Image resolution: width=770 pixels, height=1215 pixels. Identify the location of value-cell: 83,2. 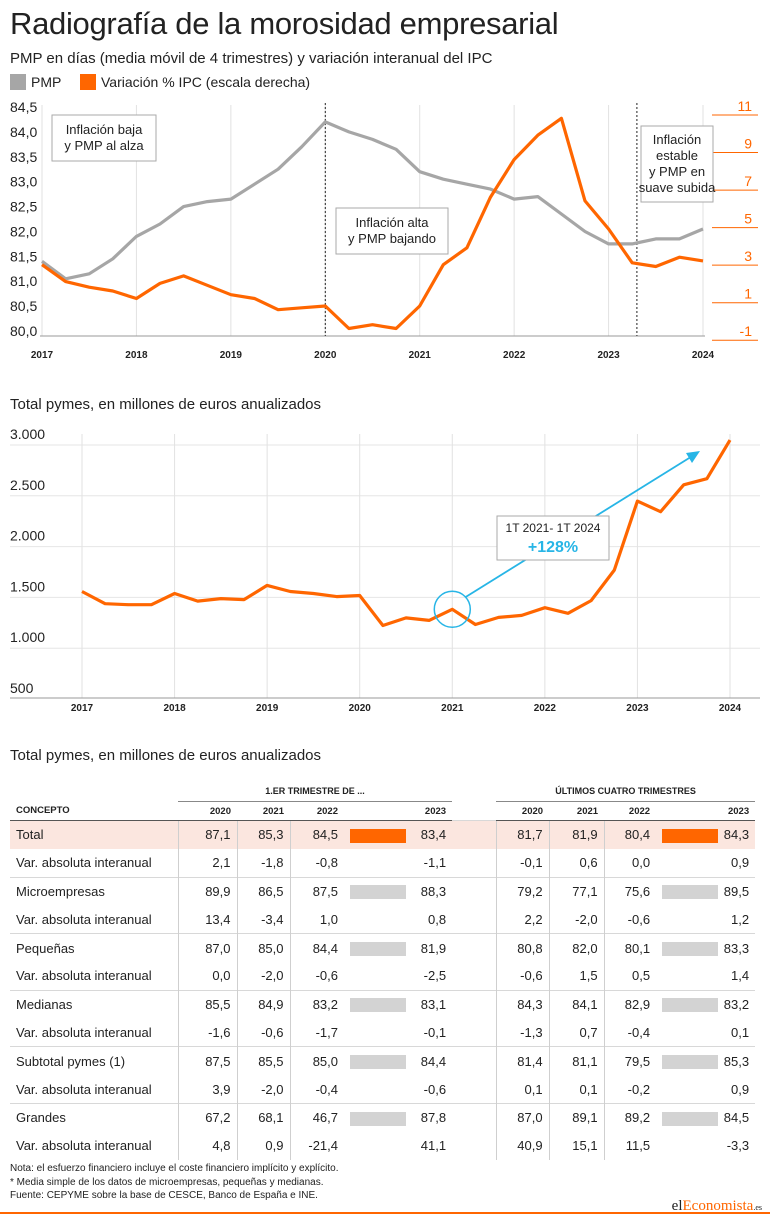
(316, 1004).